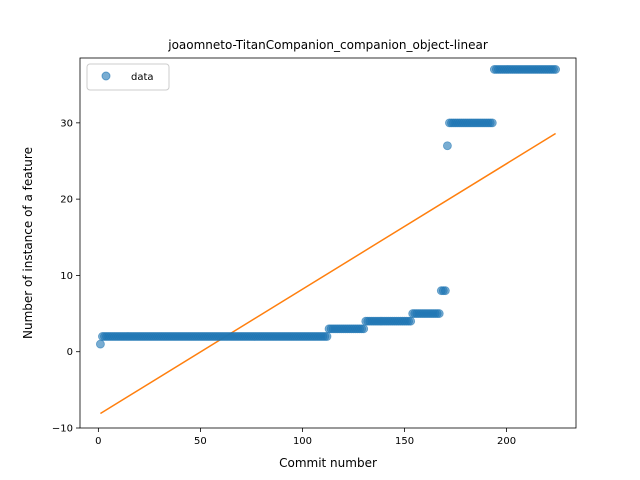 The image size is (640, 480). Describe the element at coordinates (62, 429) in the screenshot. I see `y-tick-label: −10` at that location.